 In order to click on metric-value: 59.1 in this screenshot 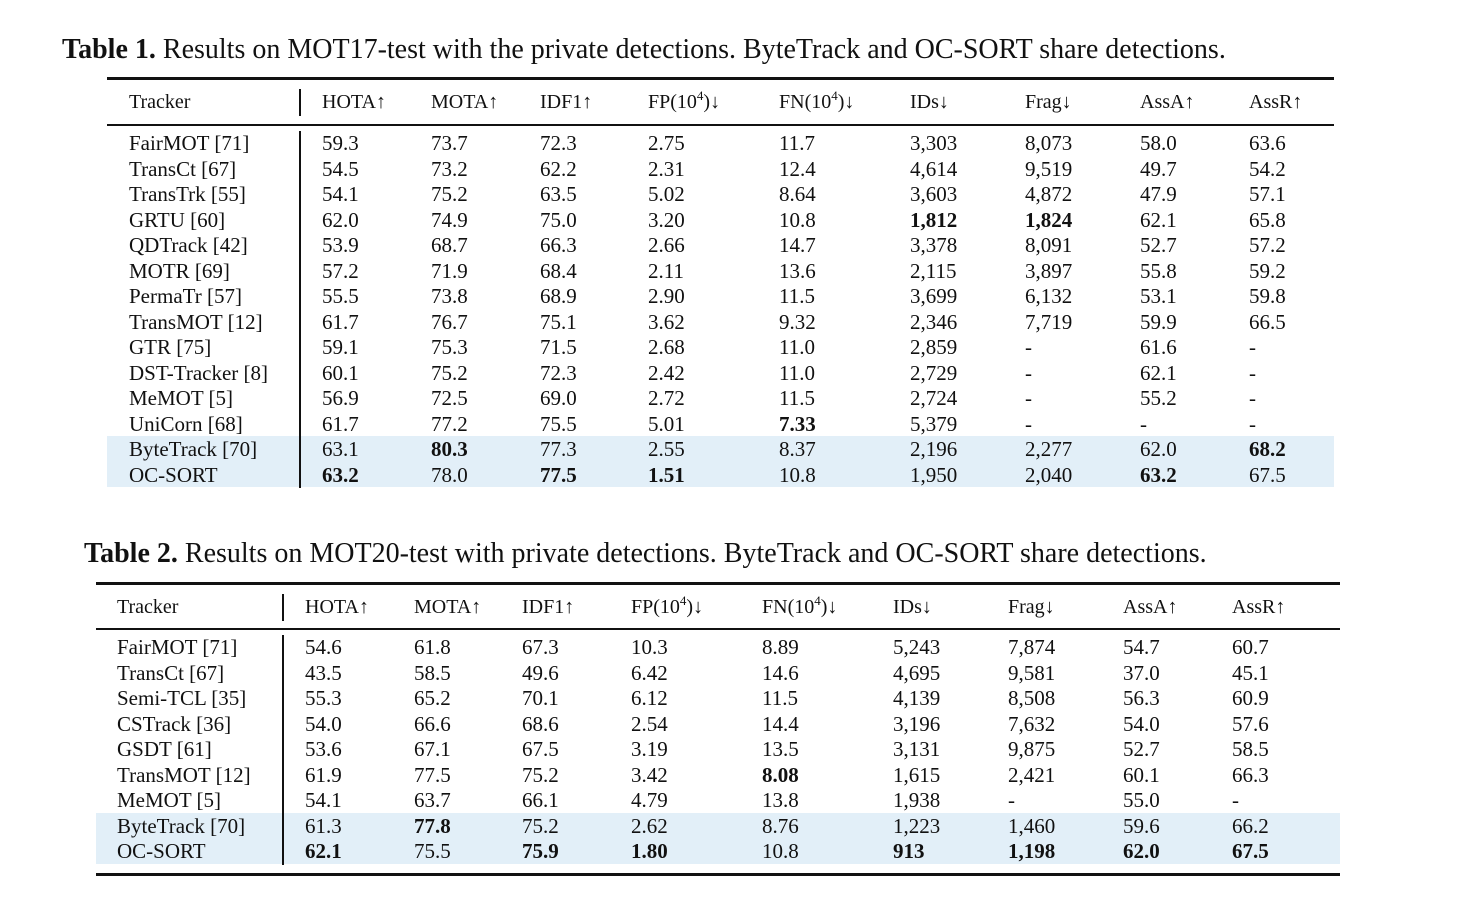, I will do `click(340, 347)`.